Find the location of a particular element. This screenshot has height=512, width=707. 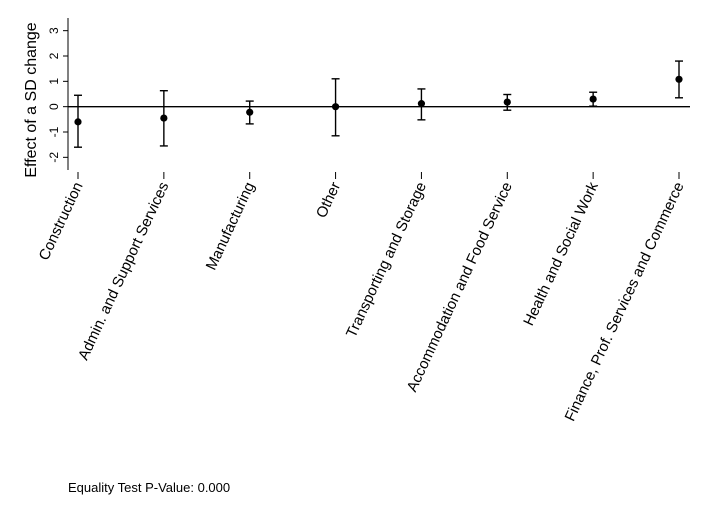

x-tick-label: Admin. and Support Services is located at coordinates (124, 271).